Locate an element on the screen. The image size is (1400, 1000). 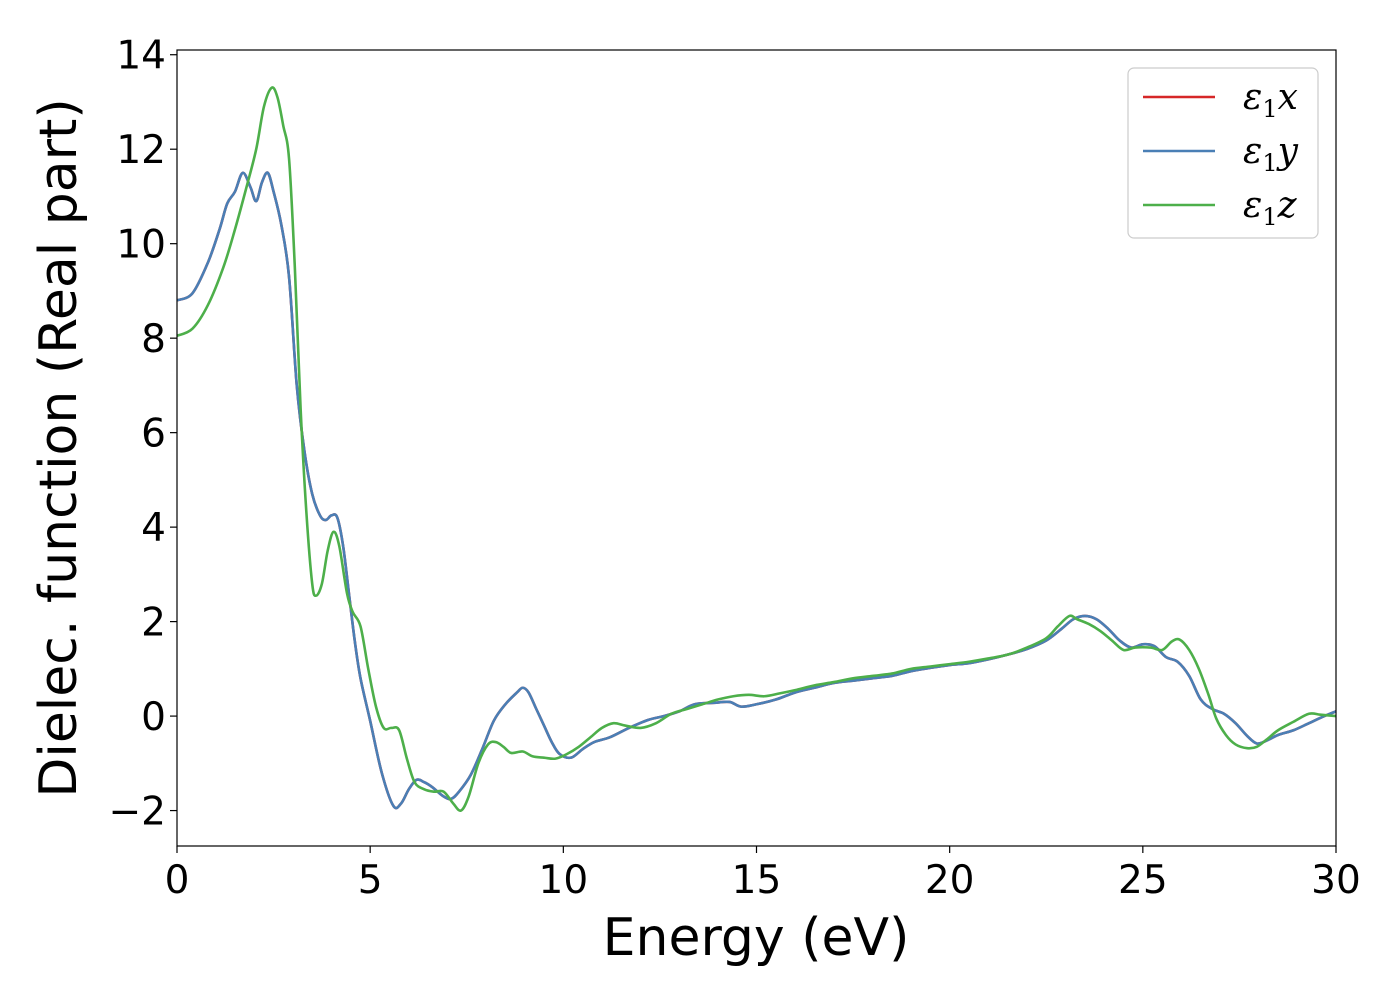
y-tick-label: 6 is located at coordinates (153, 434).